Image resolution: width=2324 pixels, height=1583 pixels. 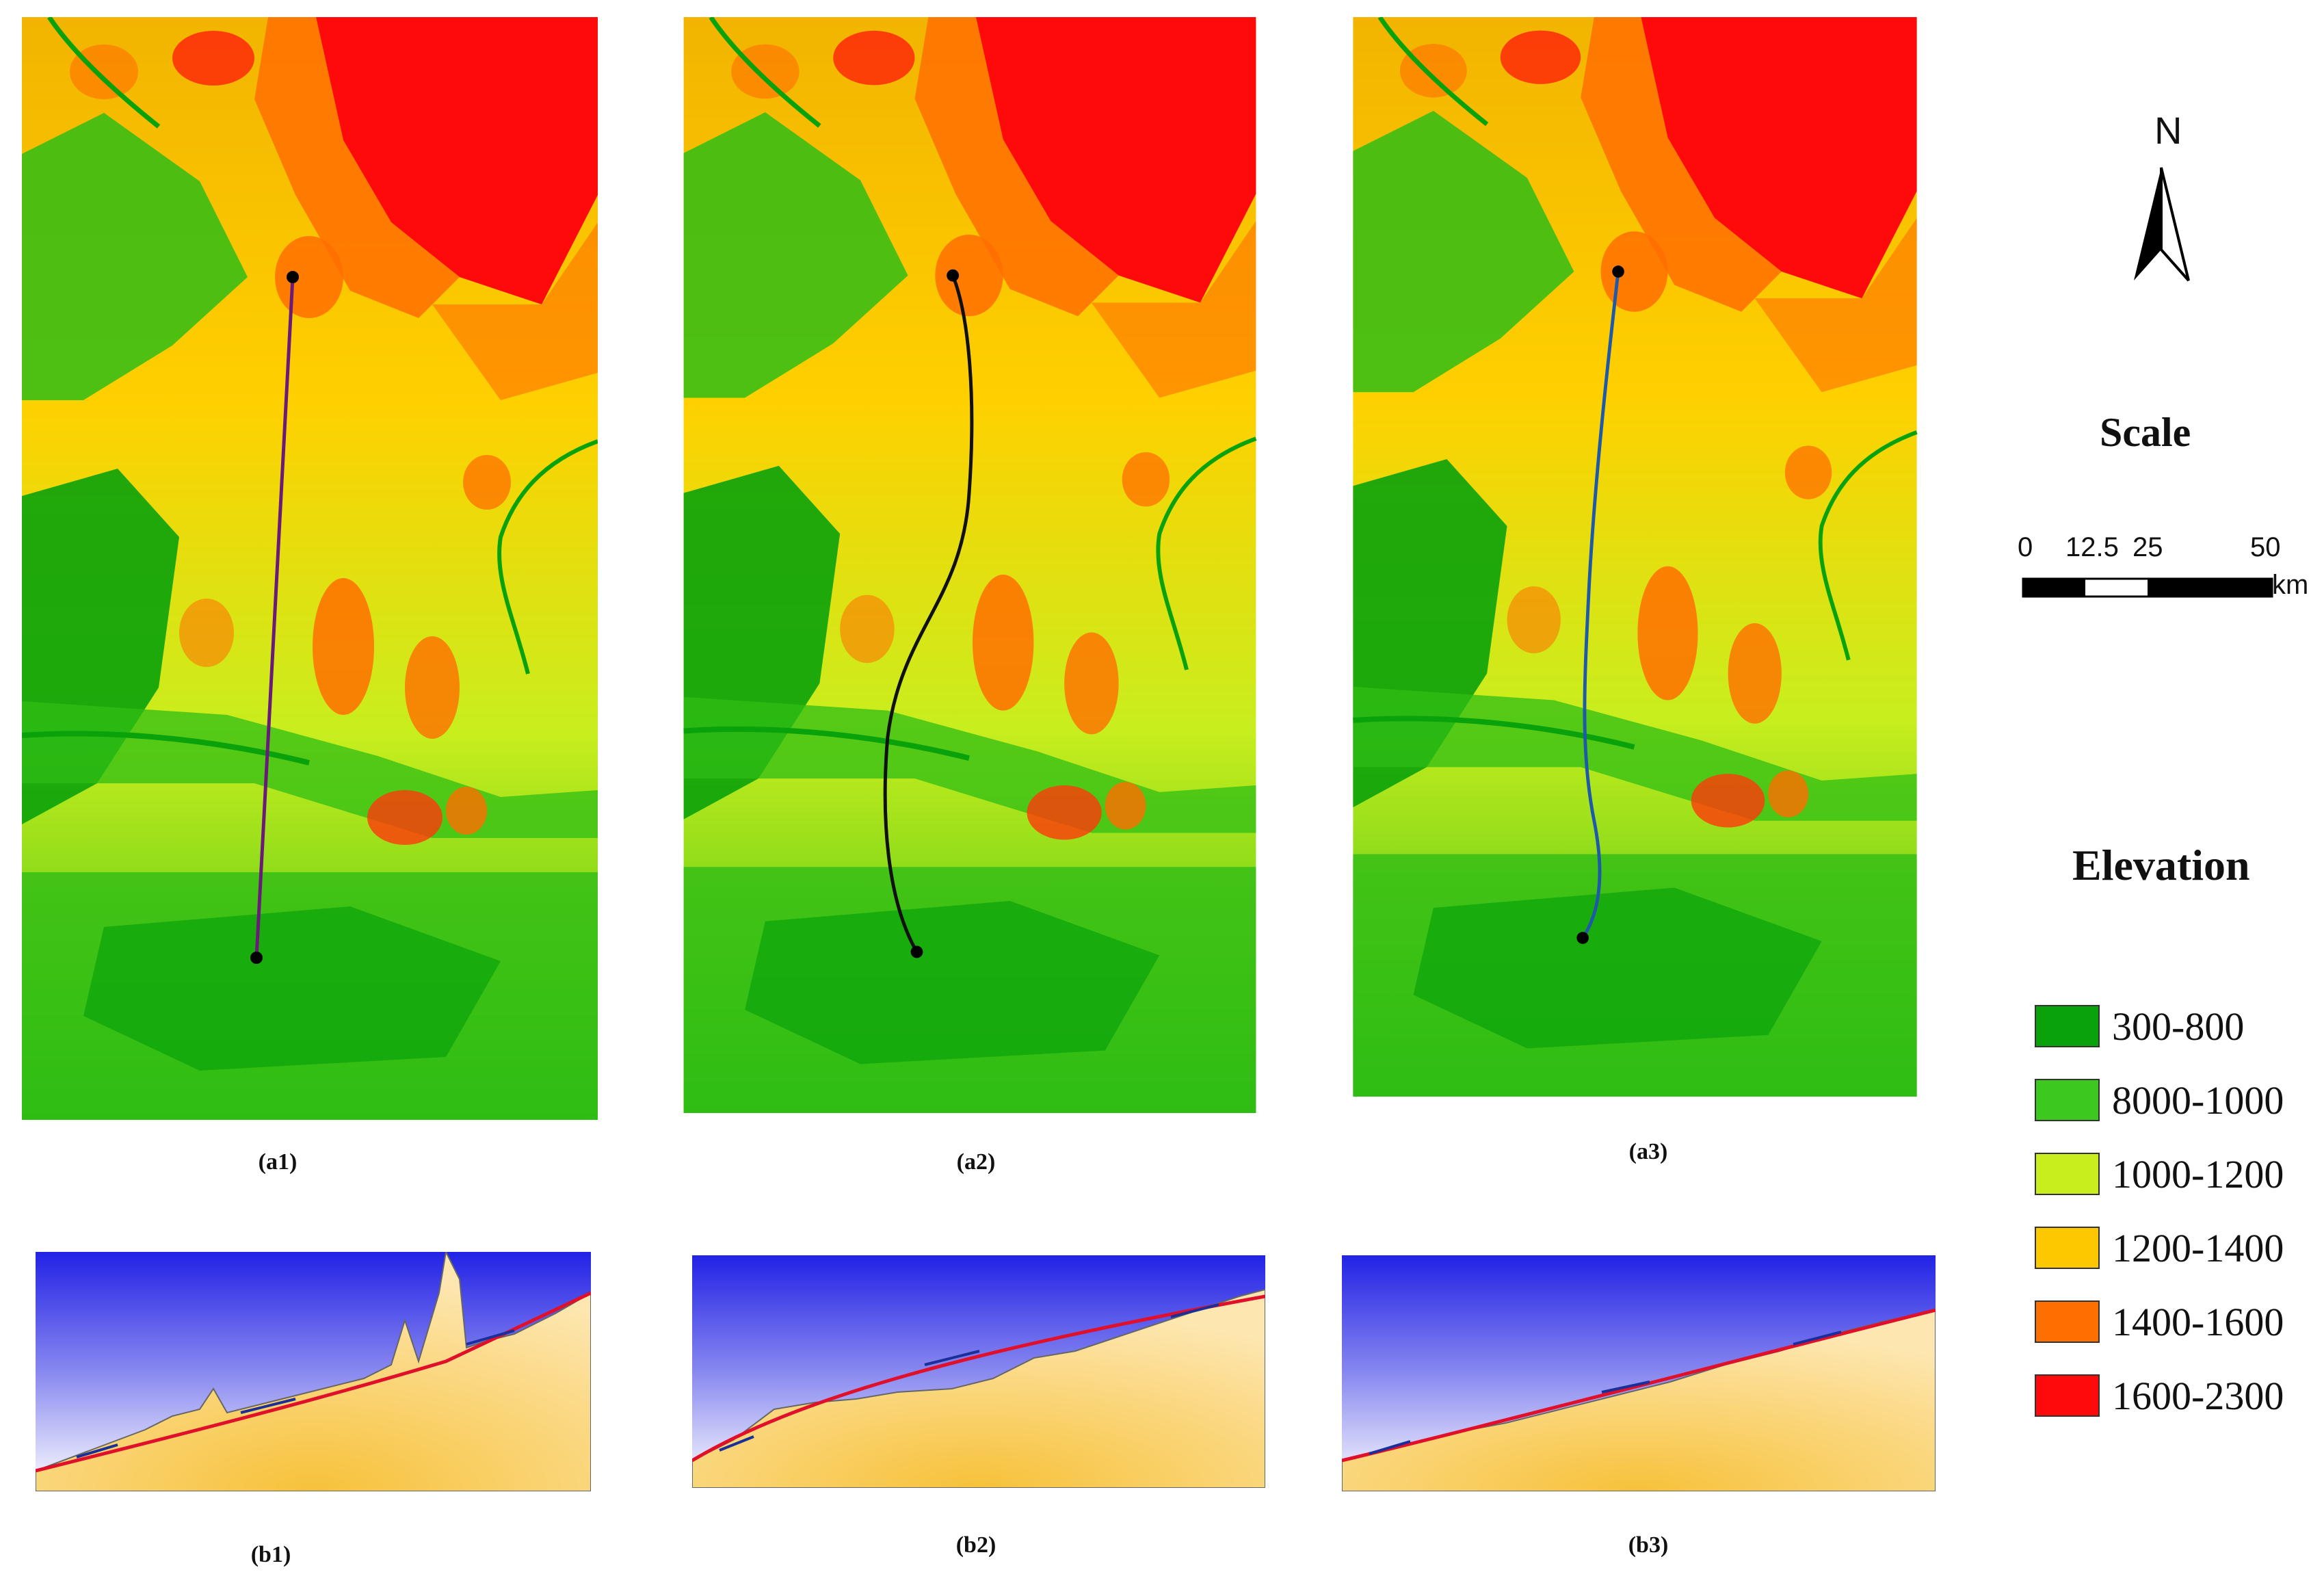 I want to click on legend-label: 1200-1400, so click(x=2198, y=1247).